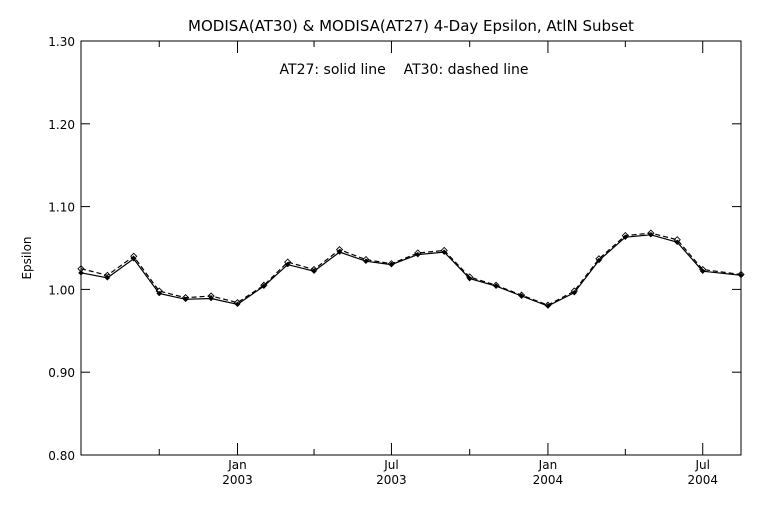 Image resolution: width=768 pixels, height=512 pixels. What do you see at coordinates (81, 272) in the screenshot?
I see `data-point-at27` at bounding box center [81, 272].